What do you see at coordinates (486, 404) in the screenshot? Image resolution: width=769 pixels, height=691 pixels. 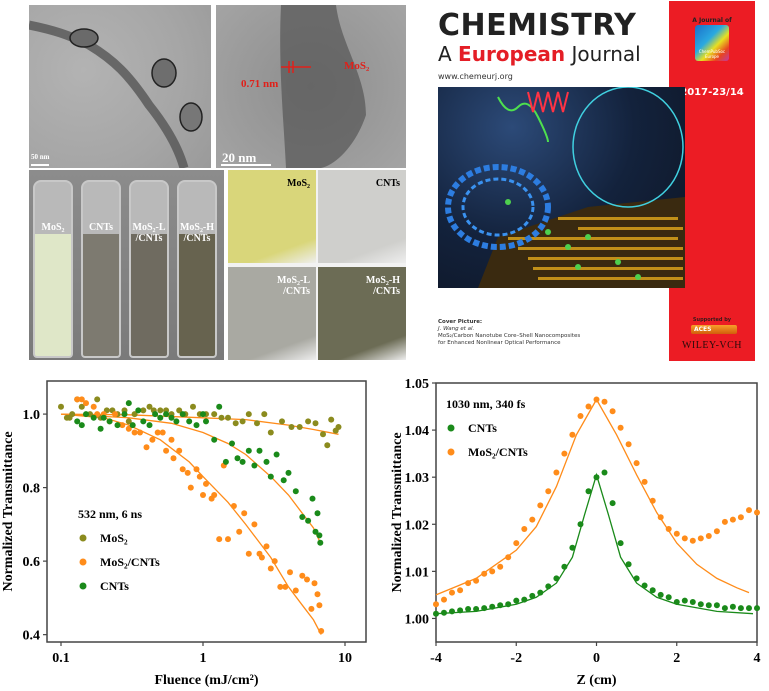 I see `chart-annotation: 1030 nm, 340 fs` at bounding box center [486, 404].